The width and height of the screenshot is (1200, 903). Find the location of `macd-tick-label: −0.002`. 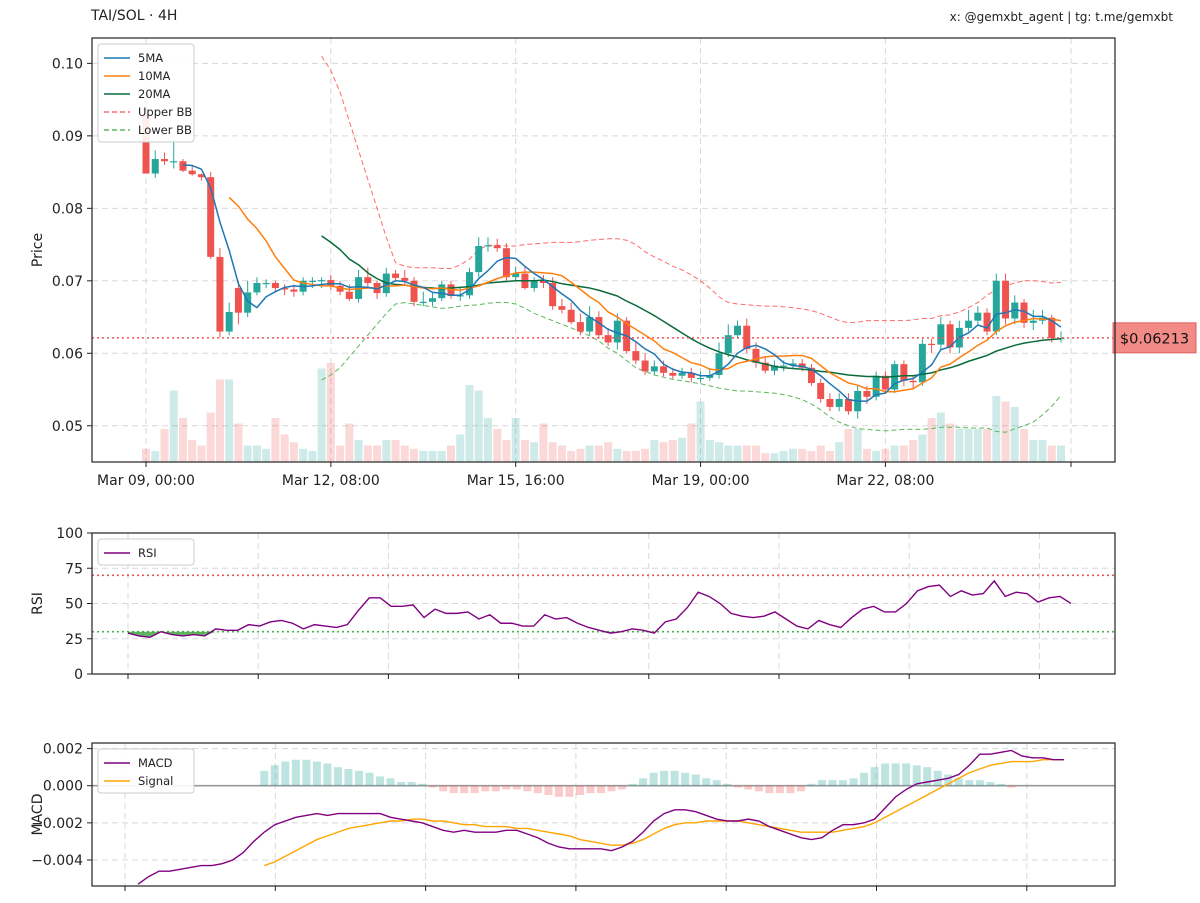

macd-tick-label: −0.002 is located at coordinates (57, 824).